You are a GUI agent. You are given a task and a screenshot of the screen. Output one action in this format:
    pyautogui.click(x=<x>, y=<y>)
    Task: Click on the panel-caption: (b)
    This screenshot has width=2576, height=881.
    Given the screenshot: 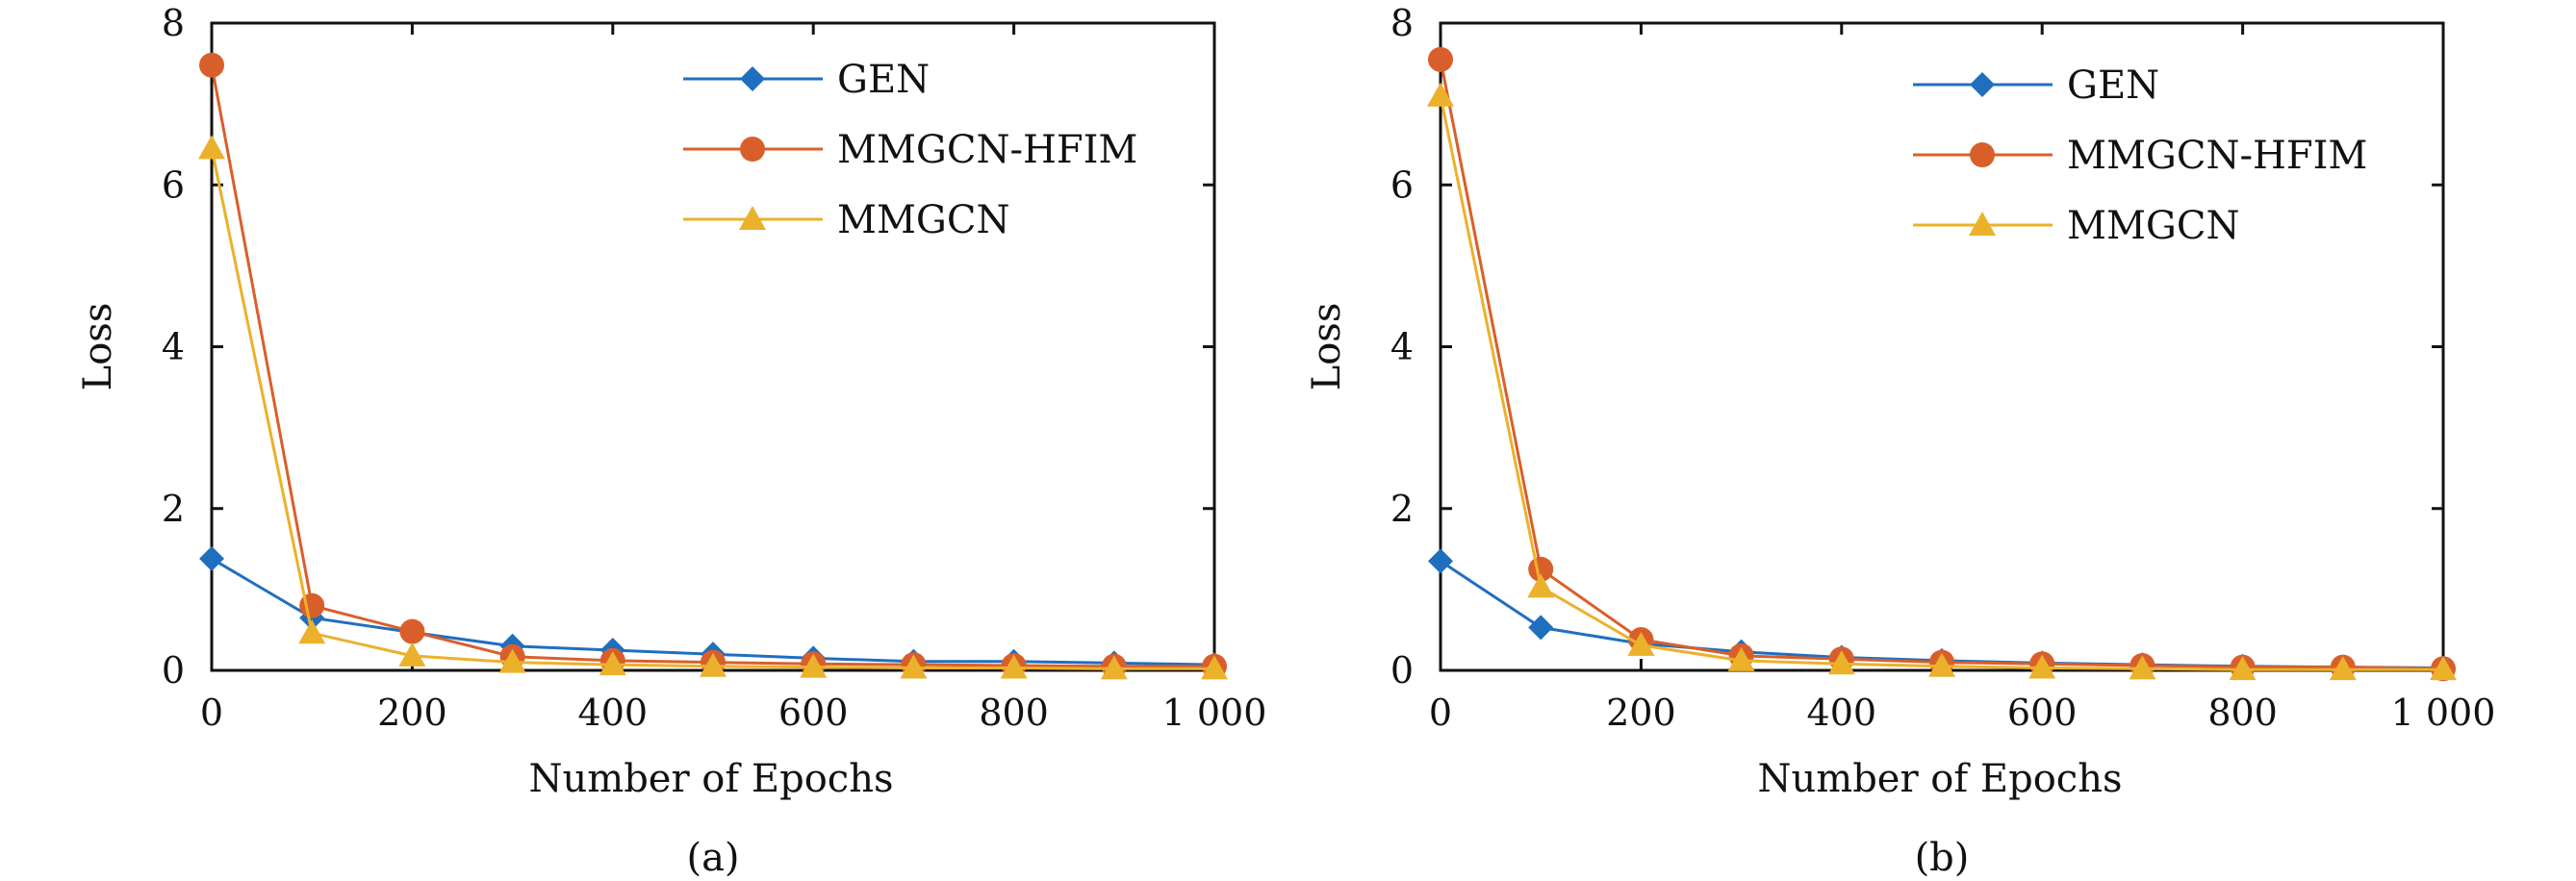 What is the action you would take?
    pyautogui.click(x=1942, y=858)
    